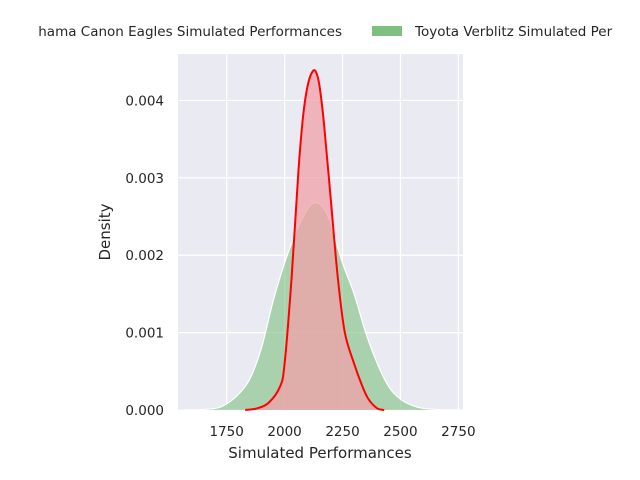 The height and width of the screenshot is (480, 640). I want to click on x-tick-label: 2250, so click(342, 432).